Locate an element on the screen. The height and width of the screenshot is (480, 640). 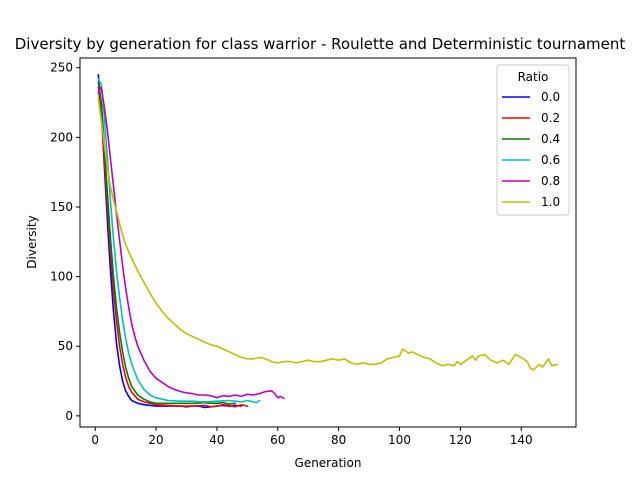
x-tick-label: 100 is located at coordinates (399, 440).